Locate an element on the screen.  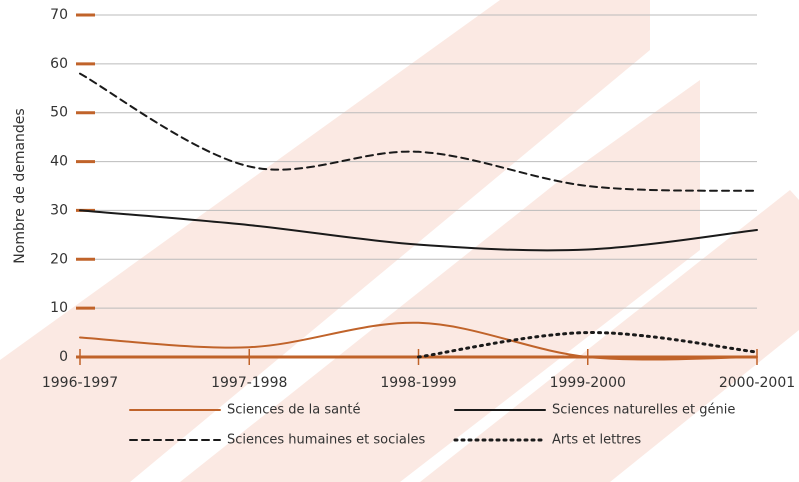
x-tick-label: 1998-1999 is located at coordinates (418, 383).